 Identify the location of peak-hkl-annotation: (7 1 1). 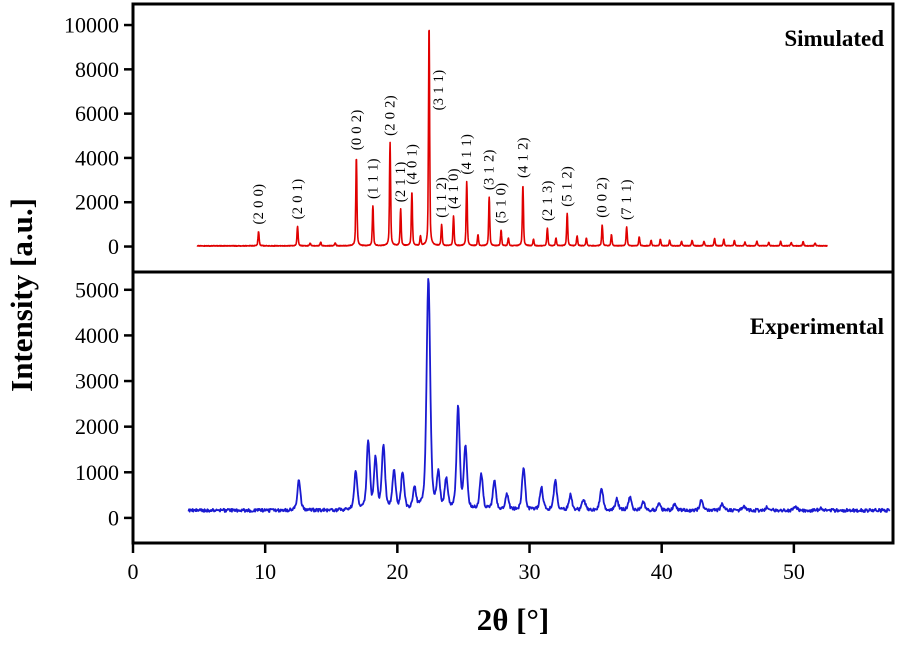
(627, 199).